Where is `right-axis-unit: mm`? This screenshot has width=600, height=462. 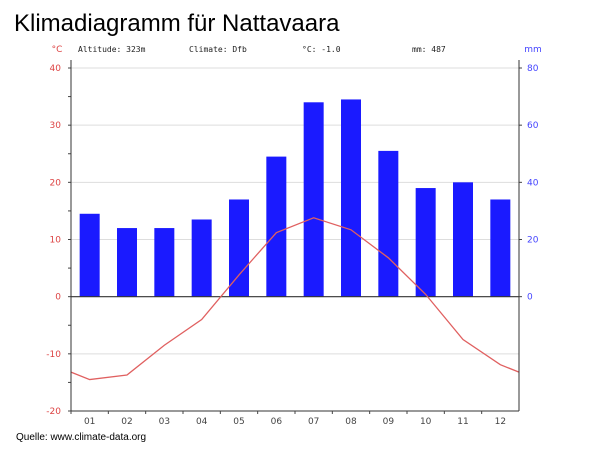
right-axis-unit: mm is located at coordinates (533, 50).